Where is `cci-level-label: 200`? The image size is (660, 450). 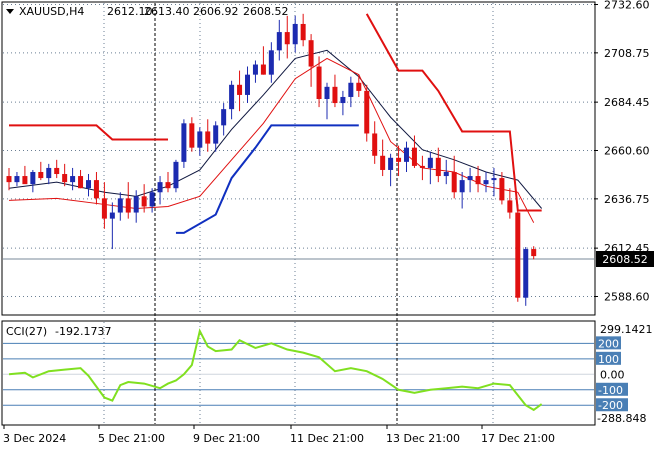
cci-level-label: 200 is located at coordinates (608, 343).